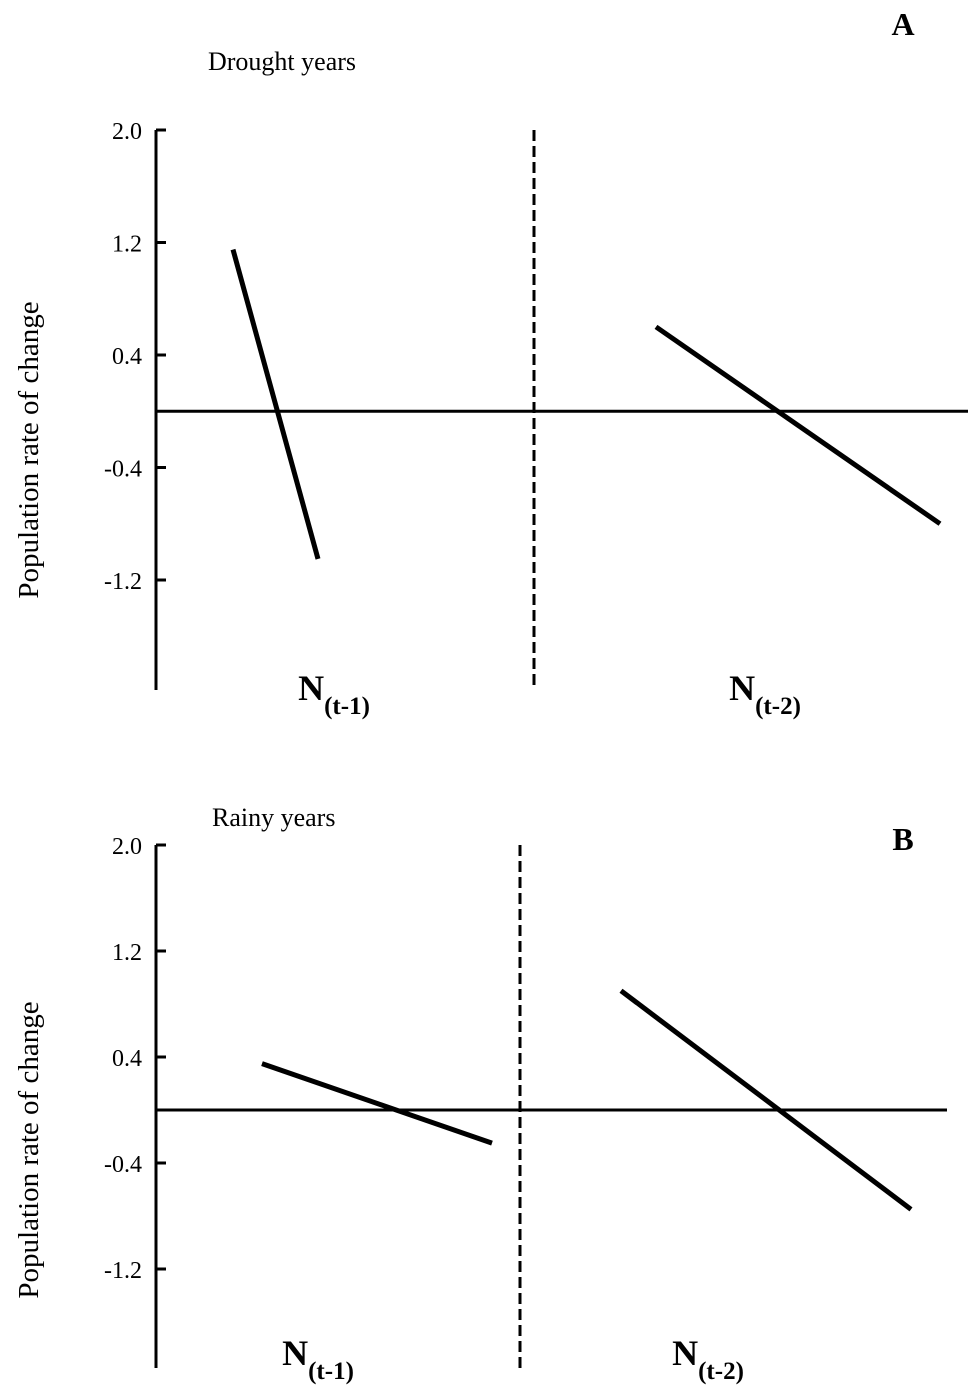  What do you see at coordinates (902, 24) in the screenshot?
I see `panel-letter: A` at bounding box center [902, 24].